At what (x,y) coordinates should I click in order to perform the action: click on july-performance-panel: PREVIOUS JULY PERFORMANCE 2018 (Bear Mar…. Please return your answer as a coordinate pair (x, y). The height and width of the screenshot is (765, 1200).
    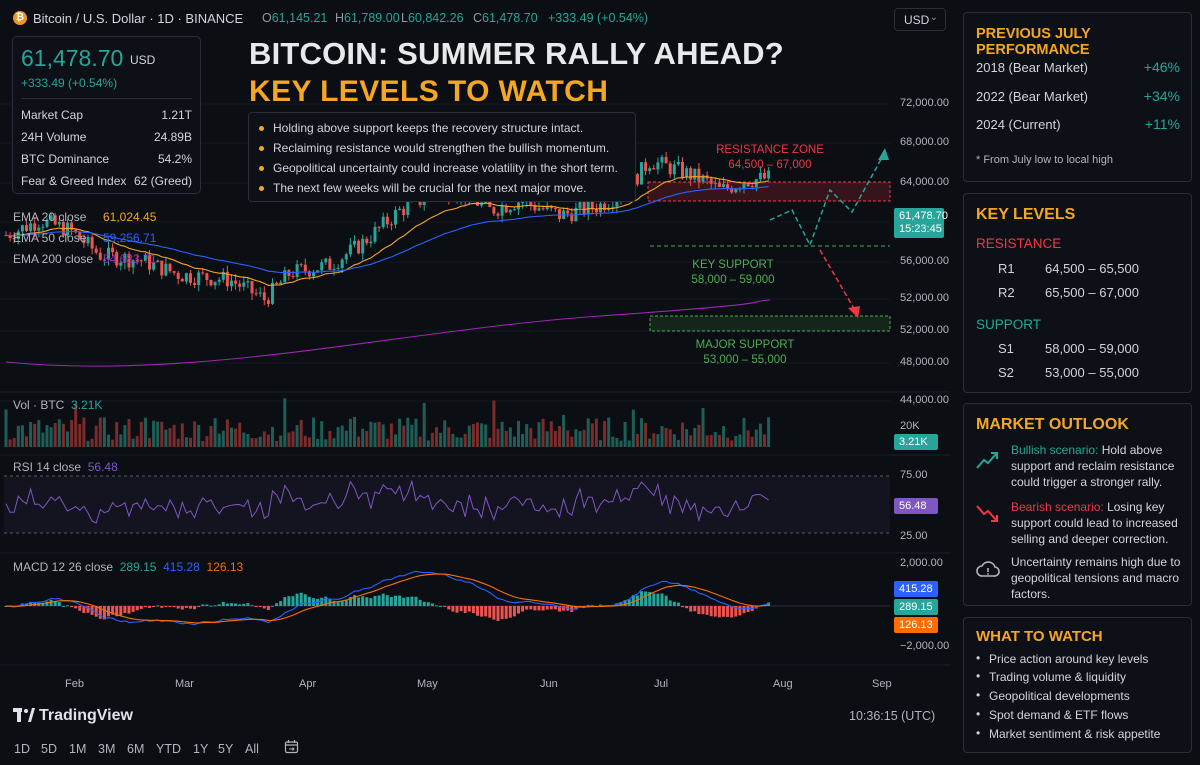
    Looking at the image, I should click on (1077, 97).